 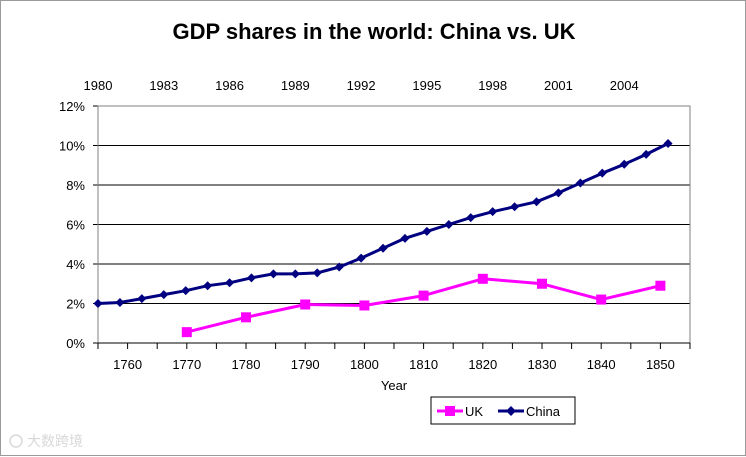 What do you see at coordinates (163, 85) in the screenshot?
I see `top-axis-tick-label: 1983` at bounding box center [163, 85].